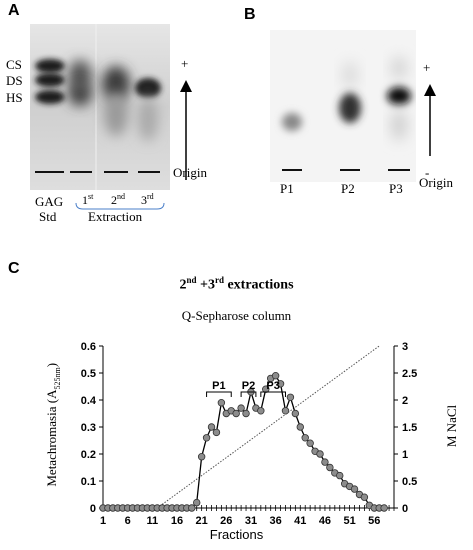  What do you see at coordinates (248, 386) in the screenshot?
I see `peak-label: P2` at bounding box center [248, 386].